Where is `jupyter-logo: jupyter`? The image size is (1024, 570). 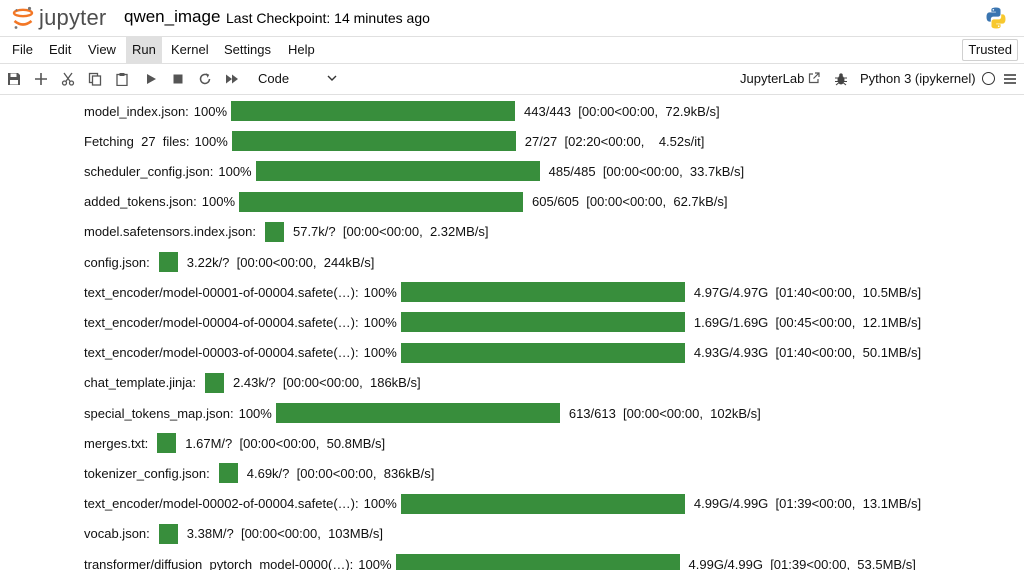 jupyter-logo: jupyter is located at coordinates (62, 18).